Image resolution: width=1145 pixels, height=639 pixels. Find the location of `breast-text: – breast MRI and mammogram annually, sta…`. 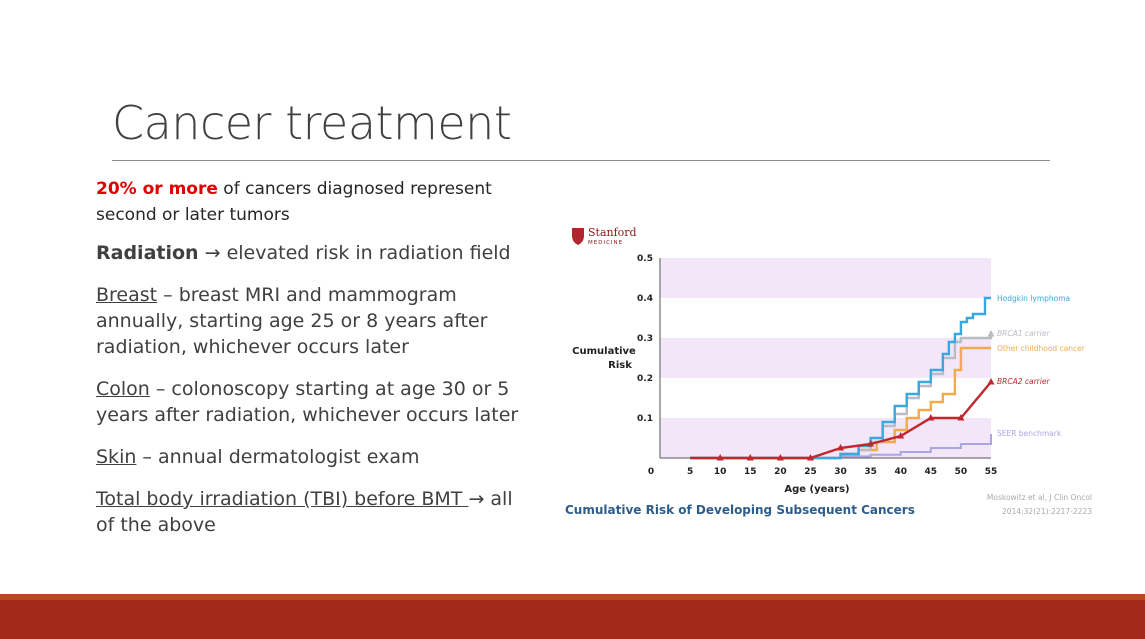

breast-text: – breast MRI and mammogram annually, sta… is located at coordinates (292, 321).